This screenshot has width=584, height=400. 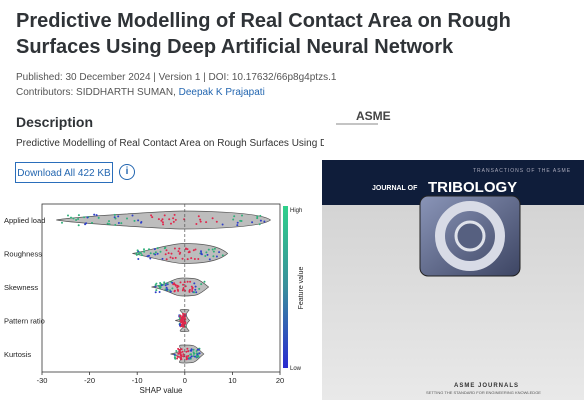 What do you see at coordinates (64, 172) in the screenshot?
I see `download-button: Download All 422 KB` at bounding box center [64, 172].